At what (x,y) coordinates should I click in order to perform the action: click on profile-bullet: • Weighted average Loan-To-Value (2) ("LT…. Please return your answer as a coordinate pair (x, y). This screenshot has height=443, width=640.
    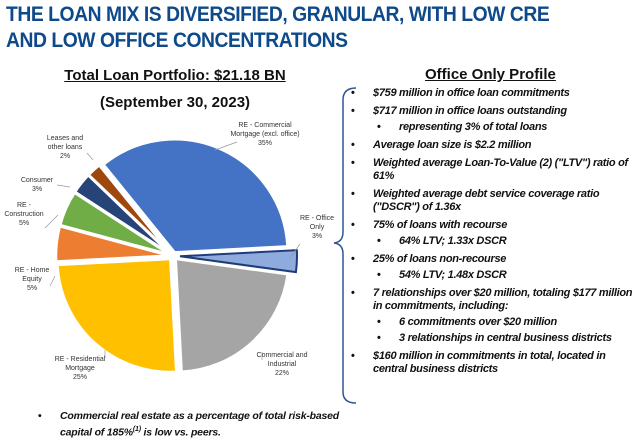
    Looking at the image, I should click on (489, 169).